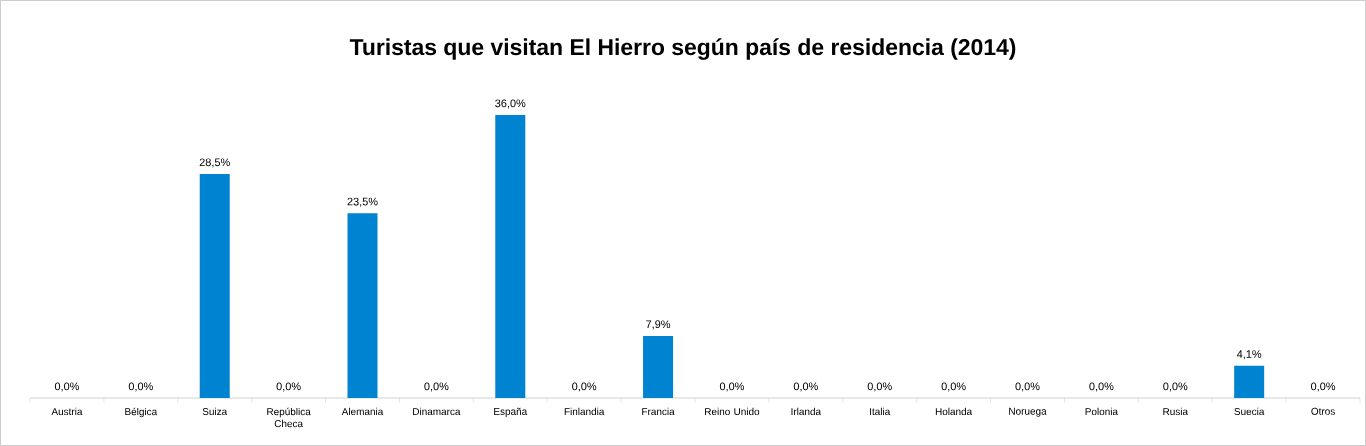 This screenshot has height=446, width=1366. What do you see at coordinates (289, 417) in the screenshot?
I see `x-tick-label: República Checa` at bounding box center [289, 417].